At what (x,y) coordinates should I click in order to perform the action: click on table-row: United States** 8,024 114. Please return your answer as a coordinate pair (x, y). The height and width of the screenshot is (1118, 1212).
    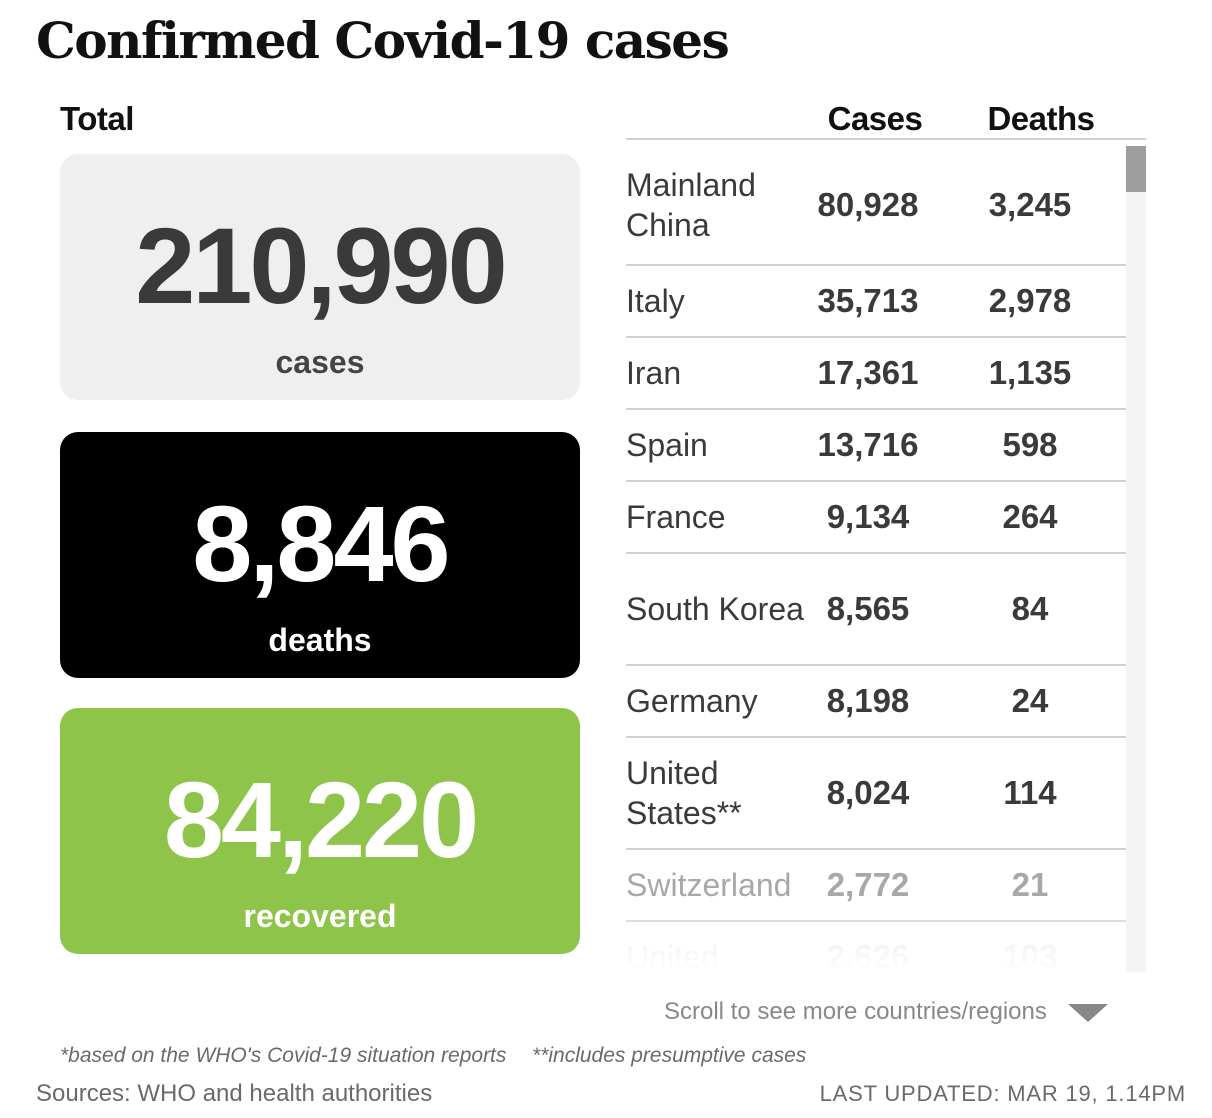
    Looking at the image, I should click on (876, 794).